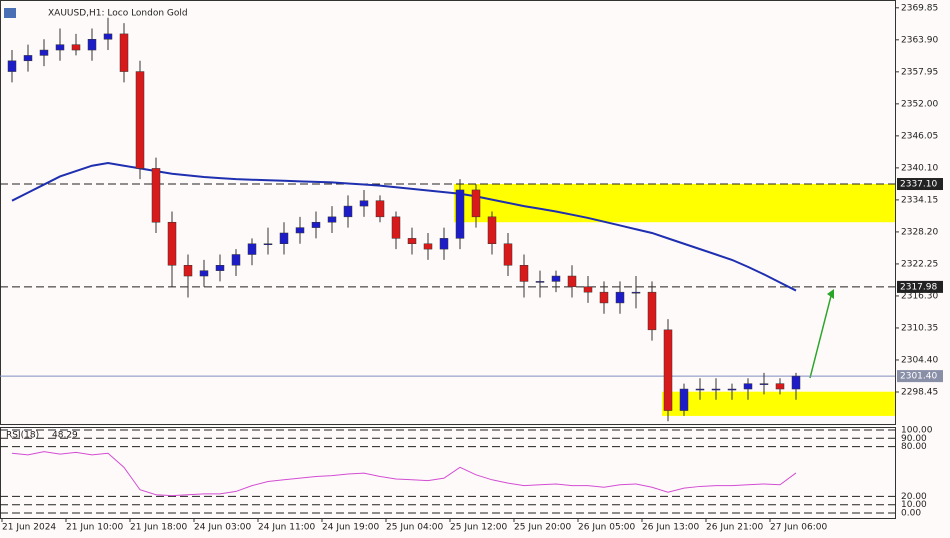 The height and width of the screenshot is (538, 950). What do you see at coordinates (222, 528) in the screenshot?
I see `x-tick-label: 24 Jun 03:00` at bounding box center [222, 528].